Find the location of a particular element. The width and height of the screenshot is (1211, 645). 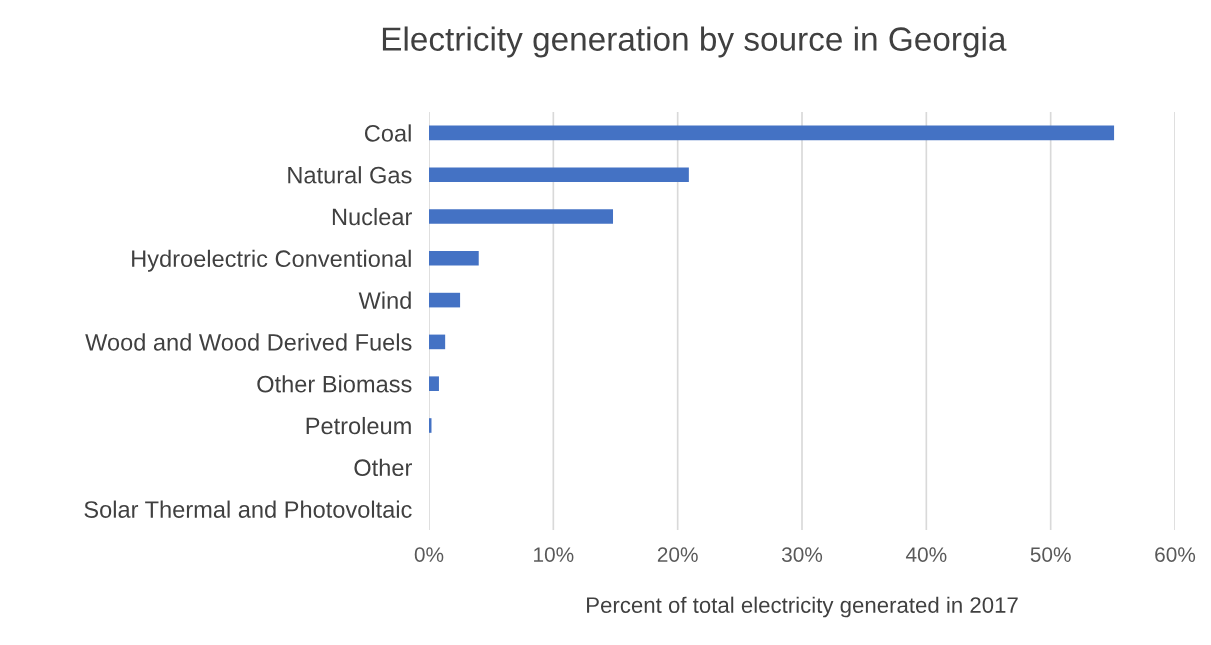

x-tick-label: 50% is located at coordinates (1050, 554).